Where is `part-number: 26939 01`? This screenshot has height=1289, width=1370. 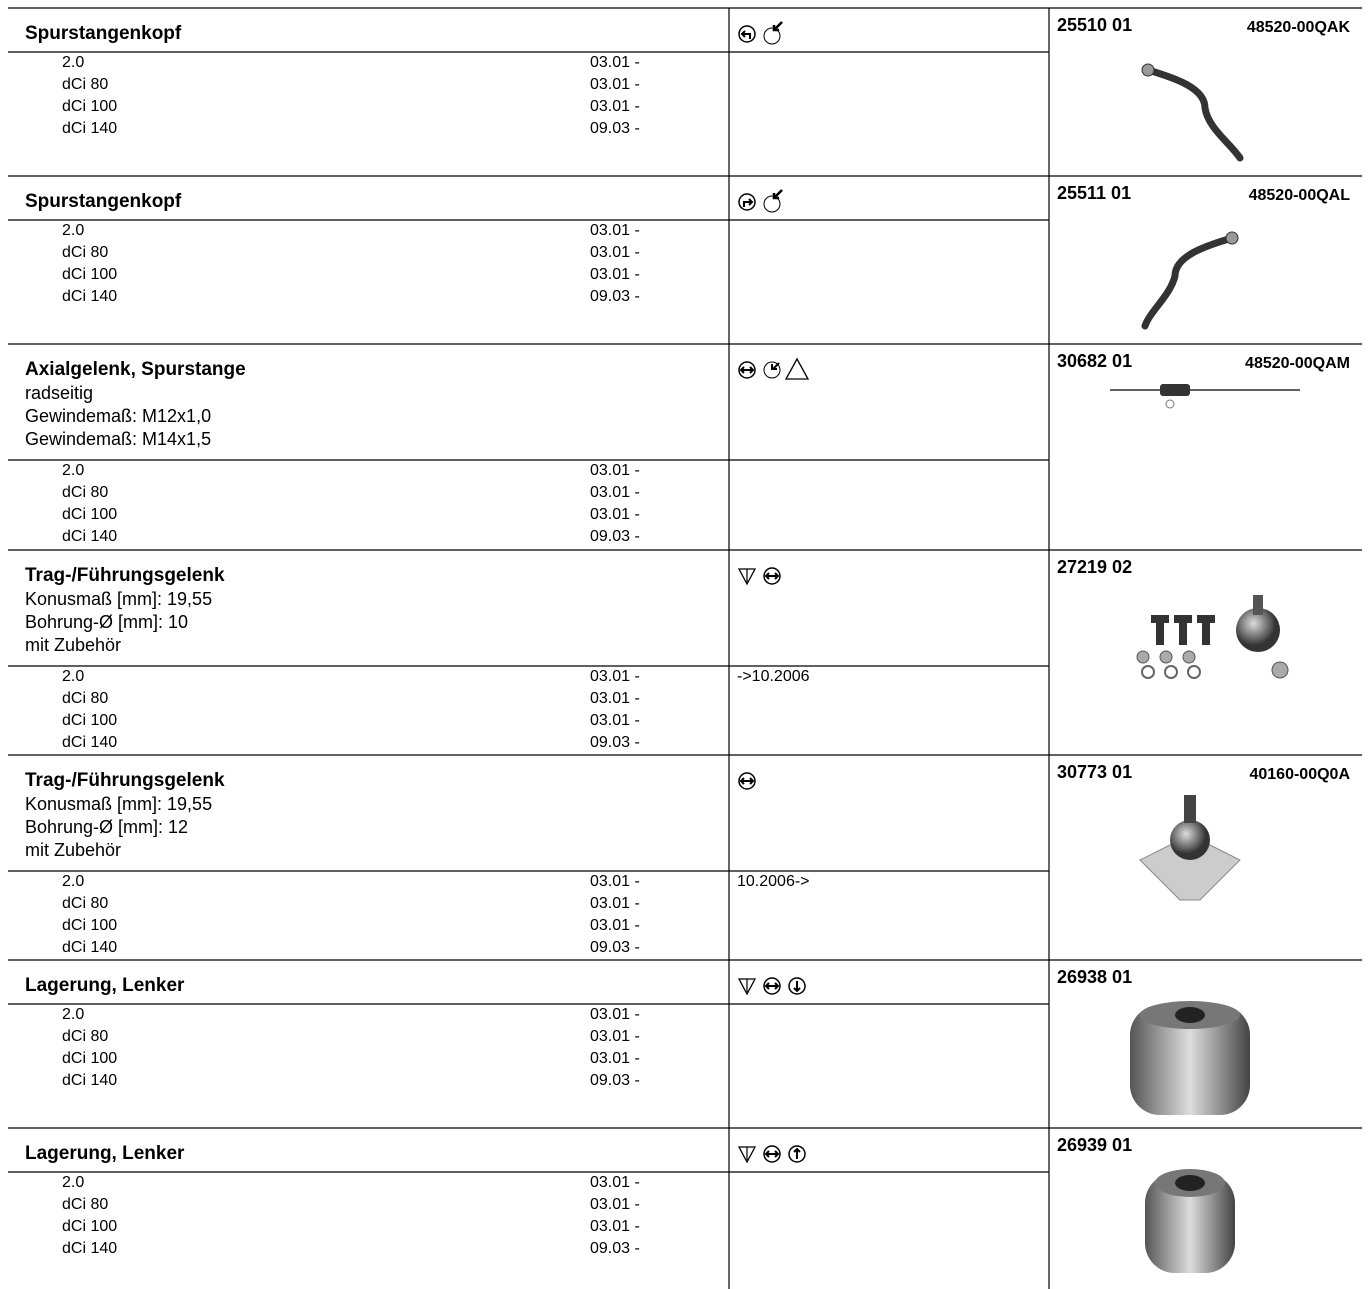 part-number: 26939 01 is located at coordinates (1094, 1145).